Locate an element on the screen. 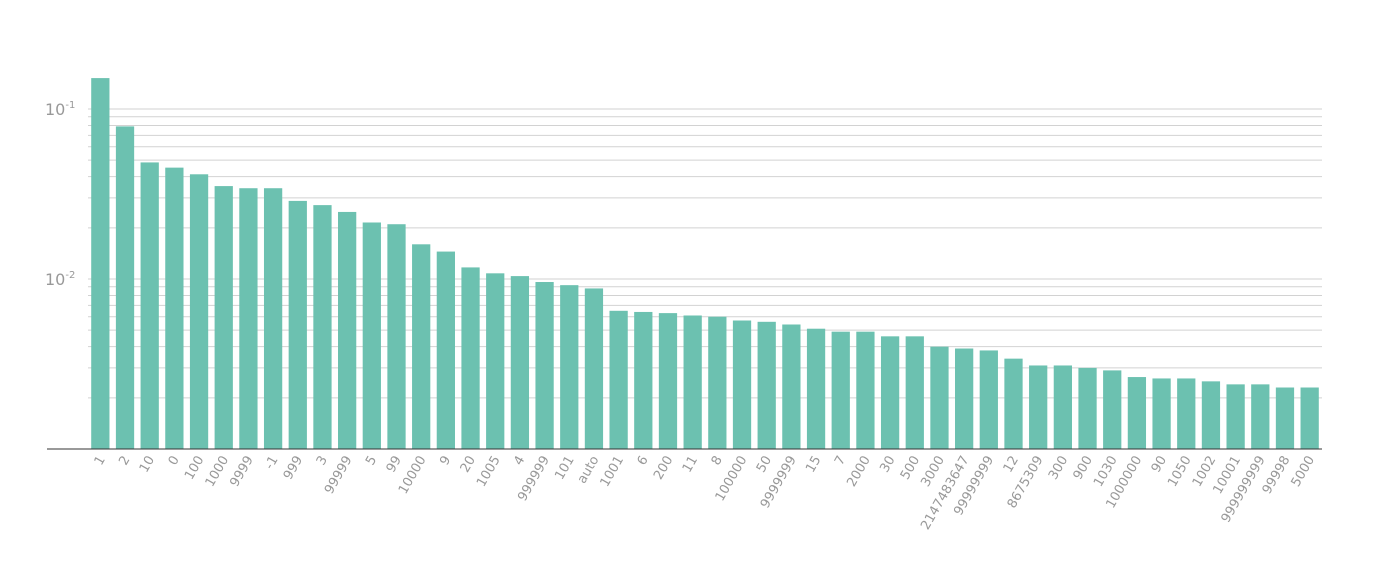 The height and width of the screenshot is (562, 1400). x-tick-label: 5000 is located at coordinates (1304, 472).